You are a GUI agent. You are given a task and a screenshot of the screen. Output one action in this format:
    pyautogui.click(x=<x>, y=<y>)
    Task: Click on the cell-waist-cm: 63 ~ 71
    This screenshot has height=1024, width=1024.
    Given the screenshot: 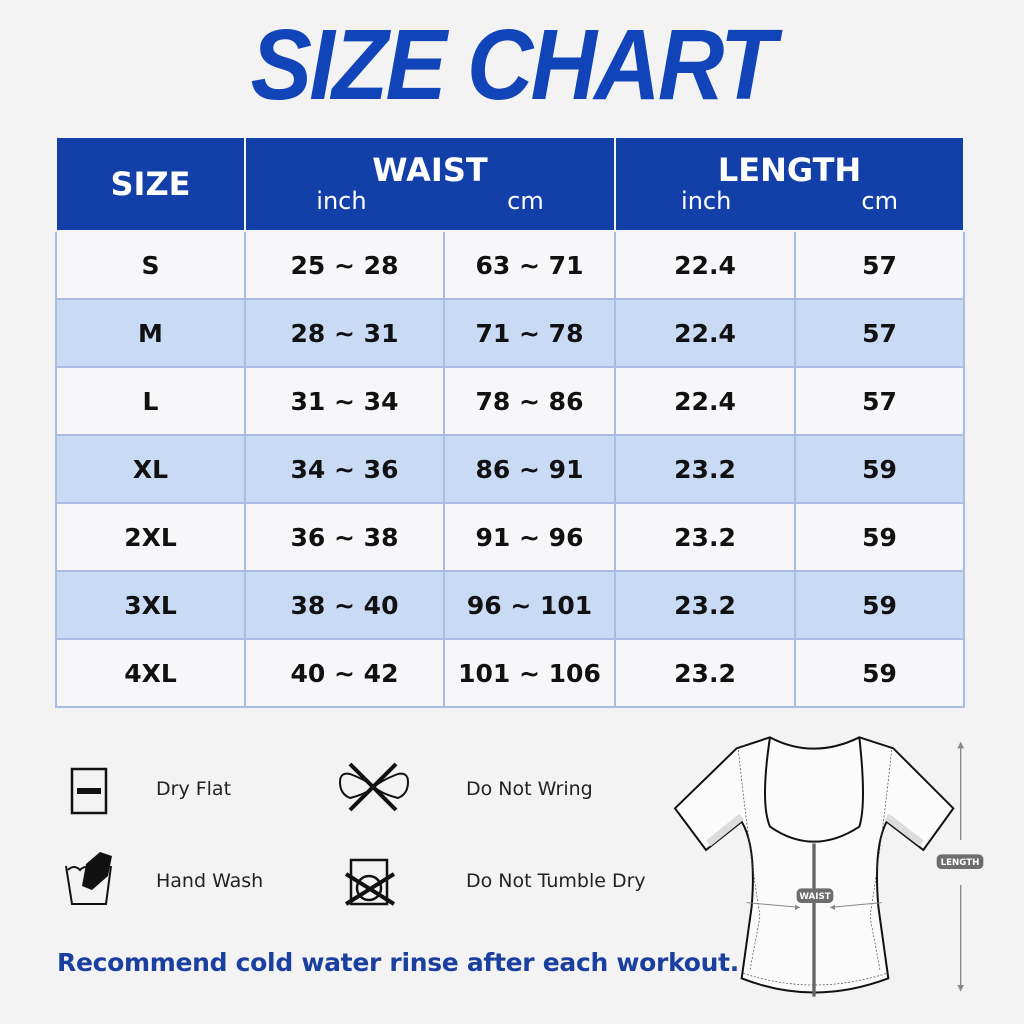 What is the action you would take?
    pyautogui.click(x=529, y=265)
    